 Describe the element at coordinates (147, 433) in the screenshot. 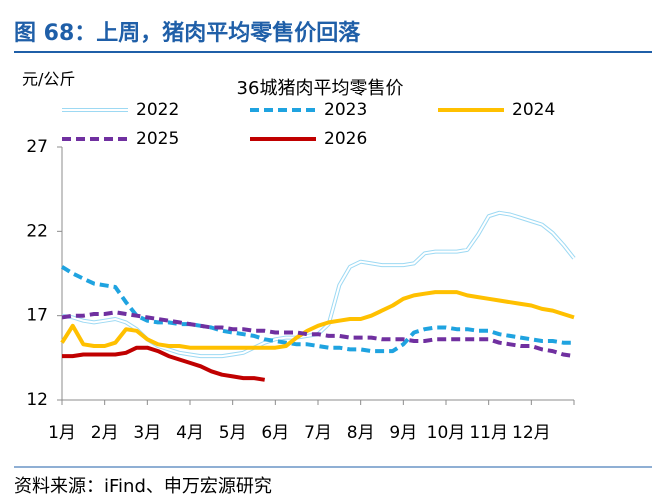

I see `x-tick-label: 3月` at that location.